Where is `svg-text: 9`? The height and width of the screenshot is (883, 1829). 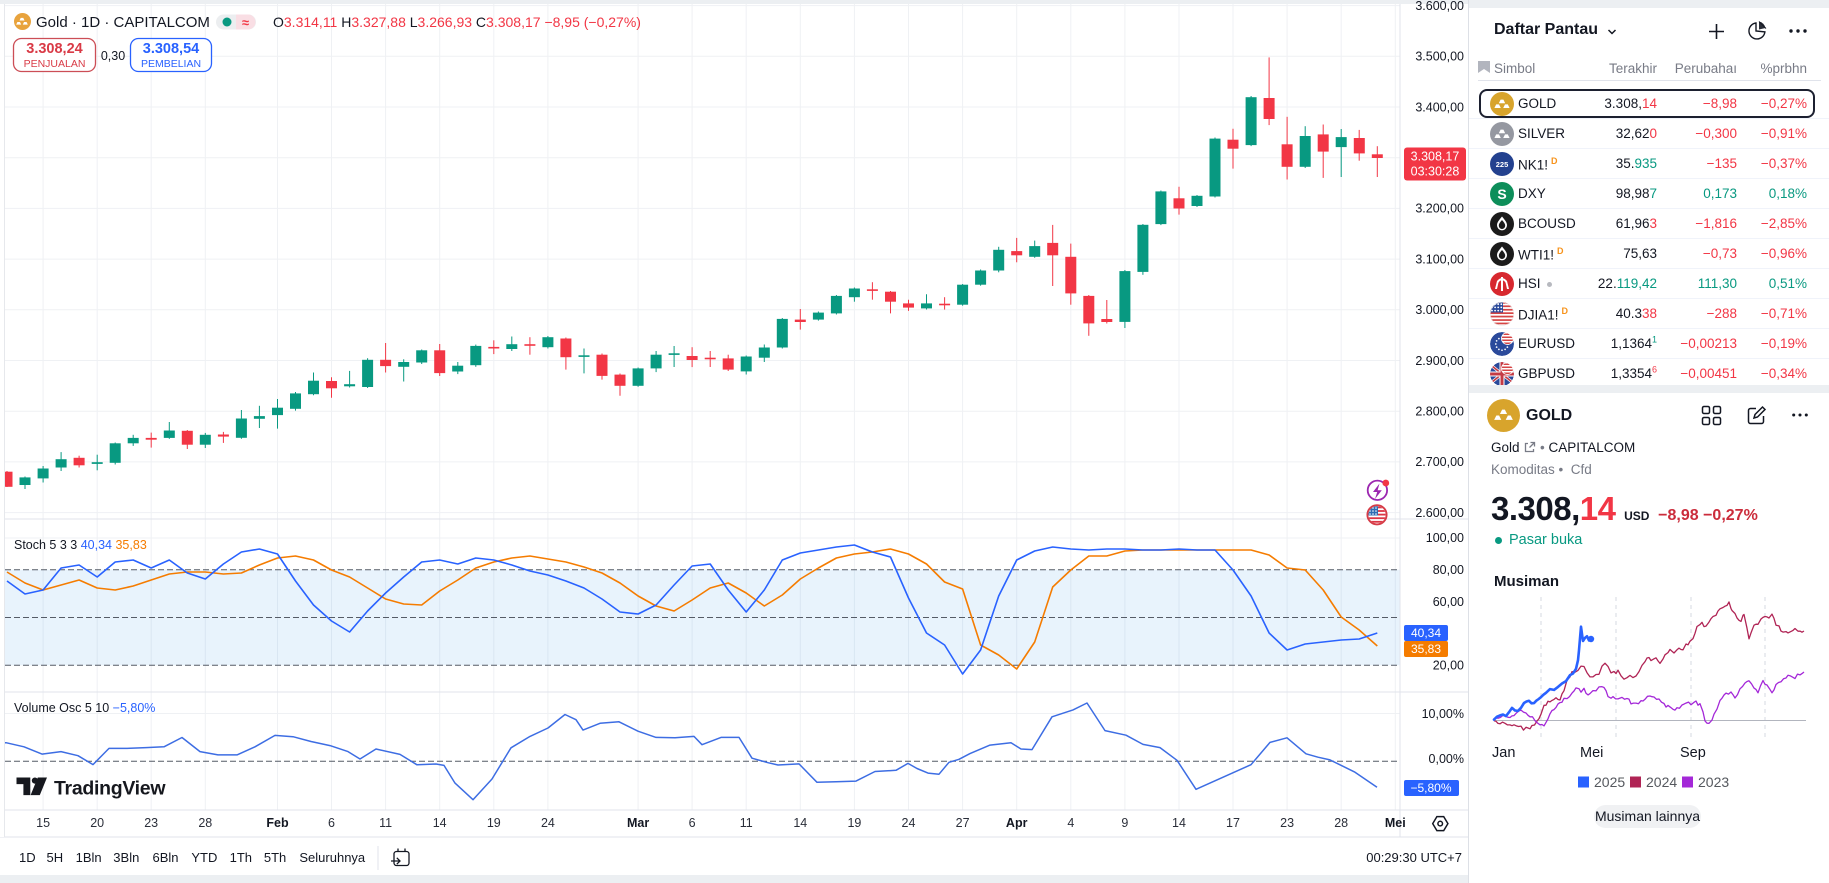 svg-text: 9 is located at coordinates (1124, 823).